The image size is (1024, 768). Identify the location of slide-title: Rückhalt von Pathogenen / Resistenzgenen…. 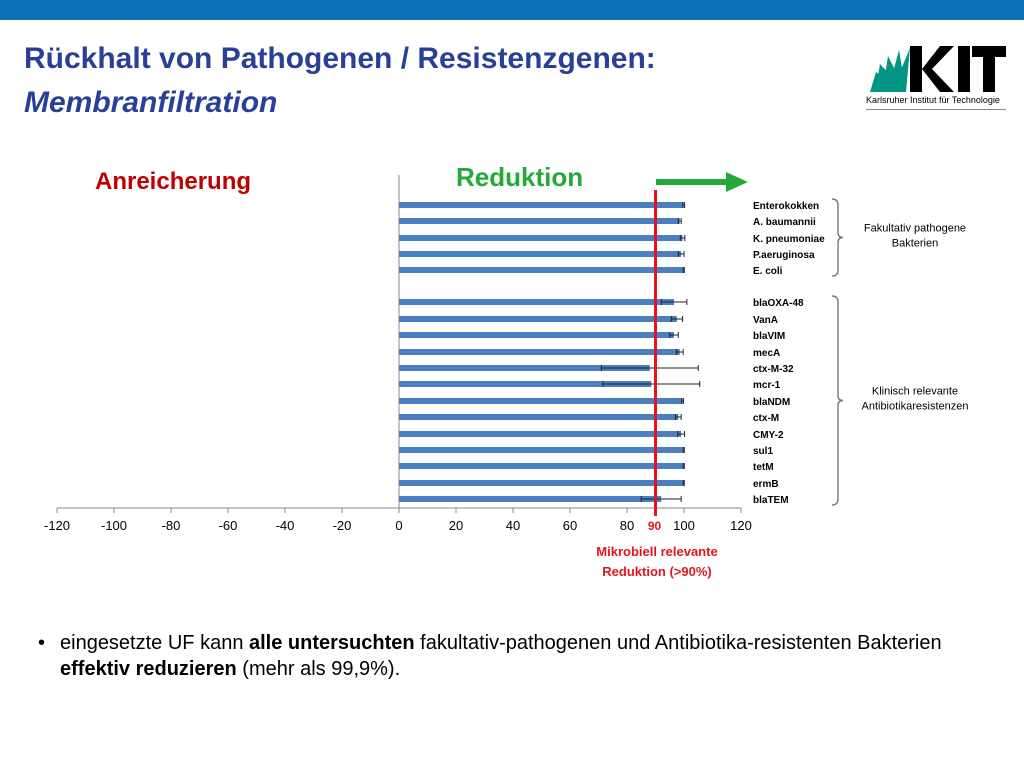
(340, 58).